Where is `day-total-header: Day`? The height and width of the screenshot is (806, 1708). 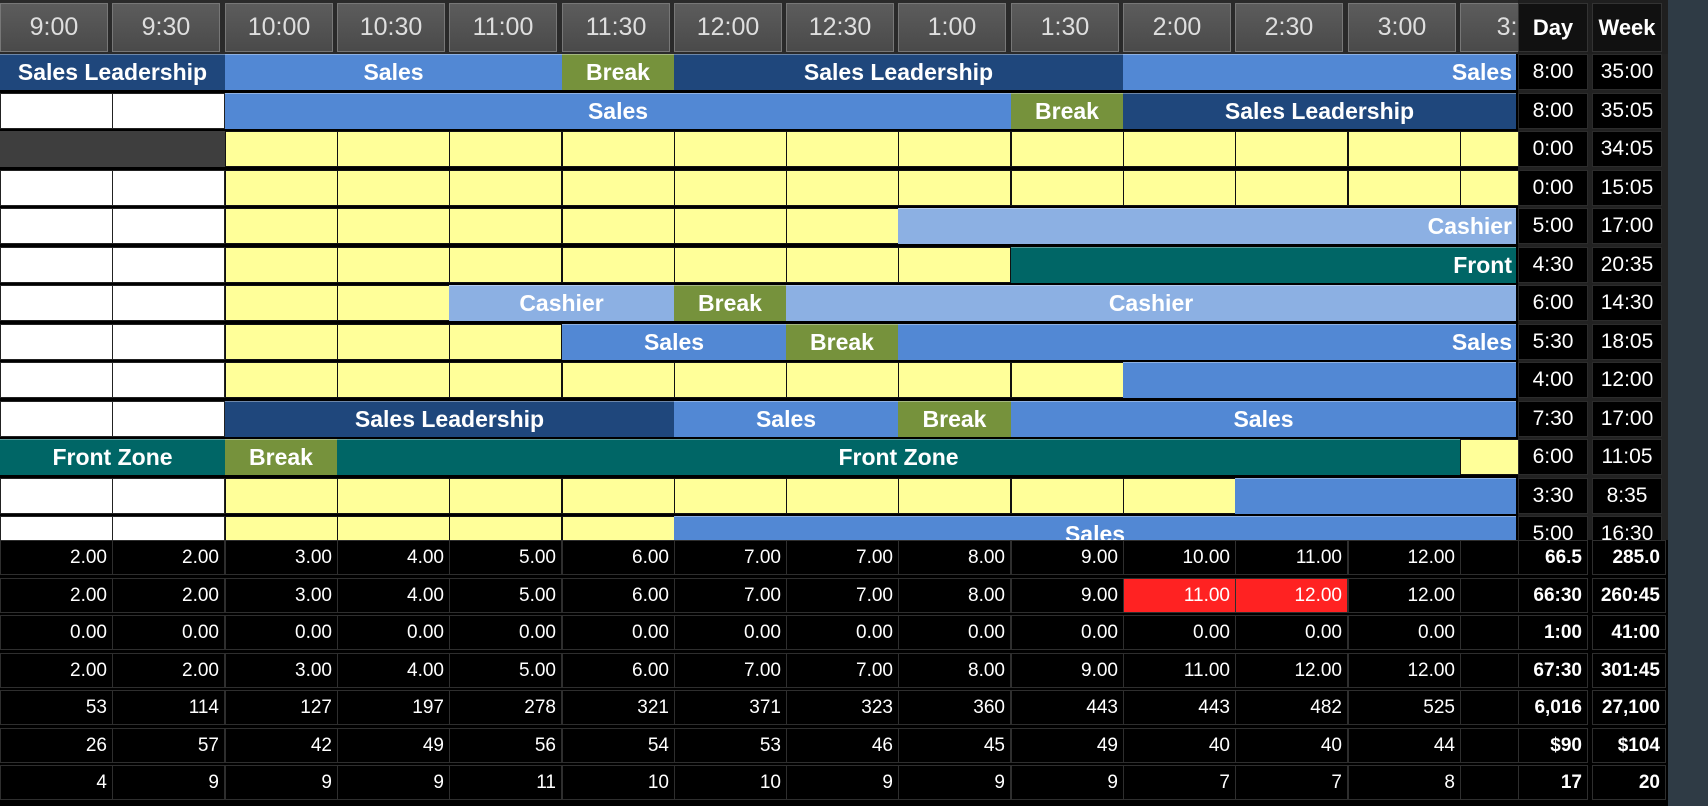 day-total-header: Day is located at coordinates (1553, 27).